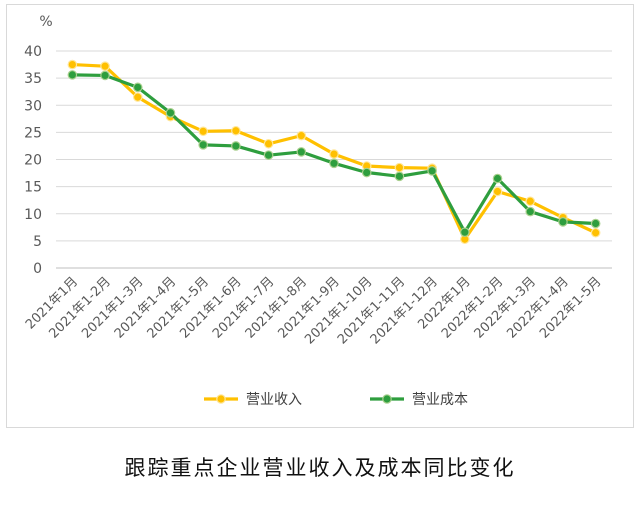 The height and width of the screenshot is (506, 640). Describe the element at coordinates (37, 269) in the screenshot. I see `y-tick-label: 0` at that location.